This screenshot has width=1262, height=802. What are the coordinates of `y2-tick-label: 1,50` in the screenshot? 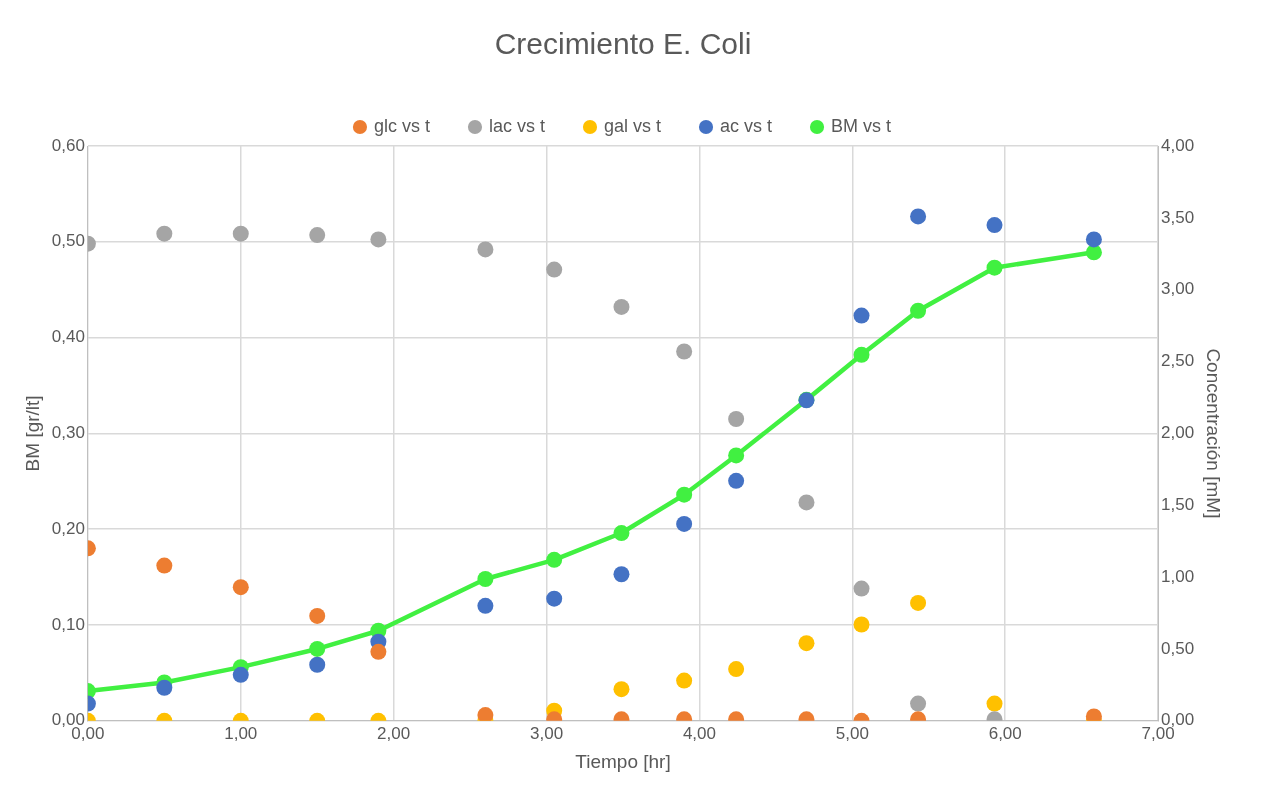 It's located at (1178, 504).